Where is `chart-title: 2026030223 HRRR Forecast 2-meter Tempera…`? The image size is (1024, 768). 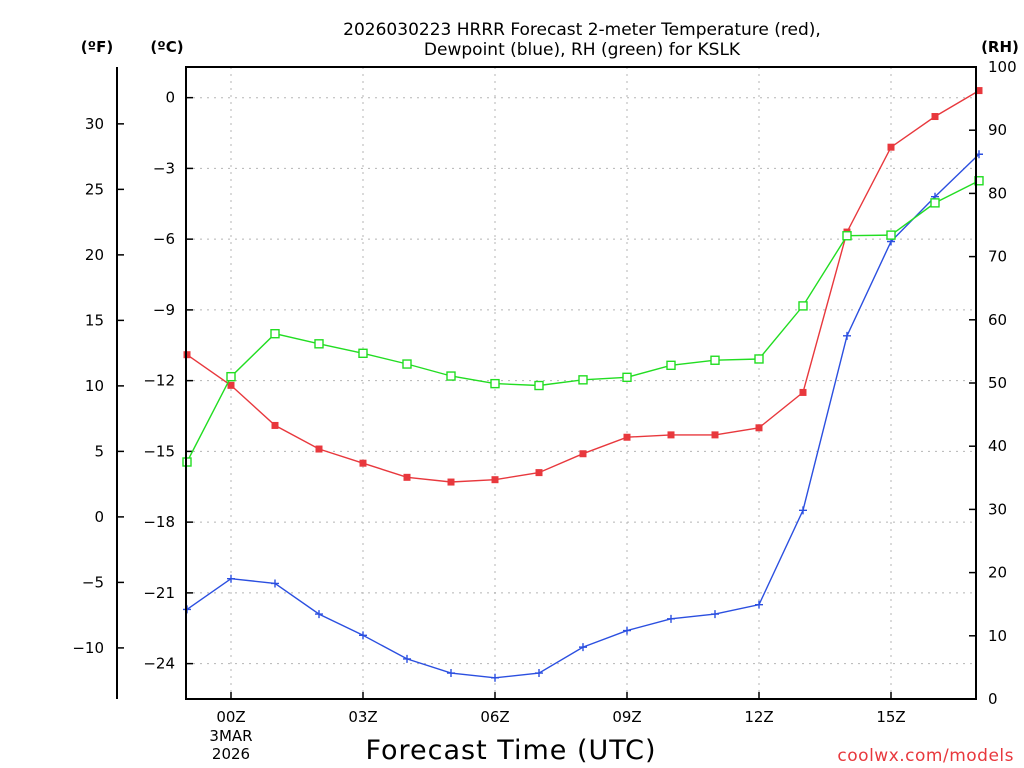 chart-title: 2026030223 HRRR Forecast 2-meter Tempera… is located at coordinates (582, 40).